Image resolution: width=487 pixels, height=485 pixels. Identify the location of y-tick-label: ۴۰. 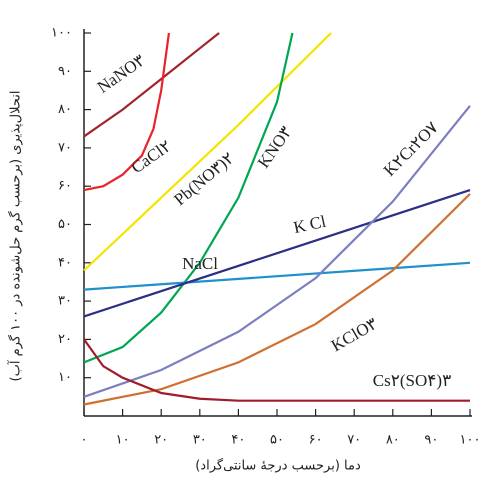
(65, 262).